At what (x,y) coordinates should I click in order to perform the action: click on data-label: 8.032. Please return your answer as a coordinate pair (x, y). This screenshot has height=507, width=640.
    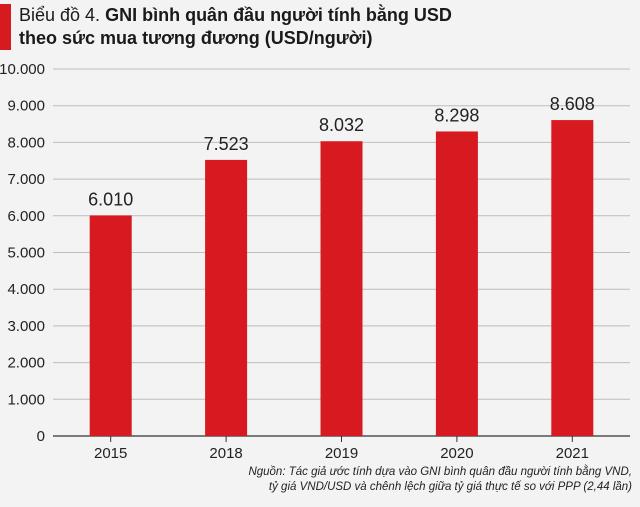
    Looking at the image, I should click on (341, 125).